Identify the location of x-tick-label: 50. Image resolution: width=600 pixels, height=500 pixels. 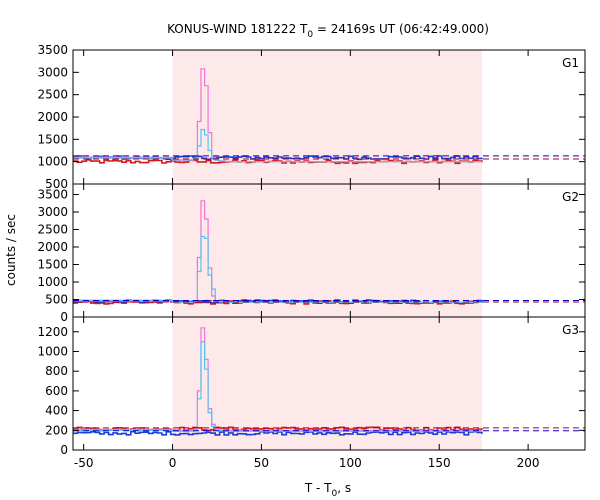
(261, 463).